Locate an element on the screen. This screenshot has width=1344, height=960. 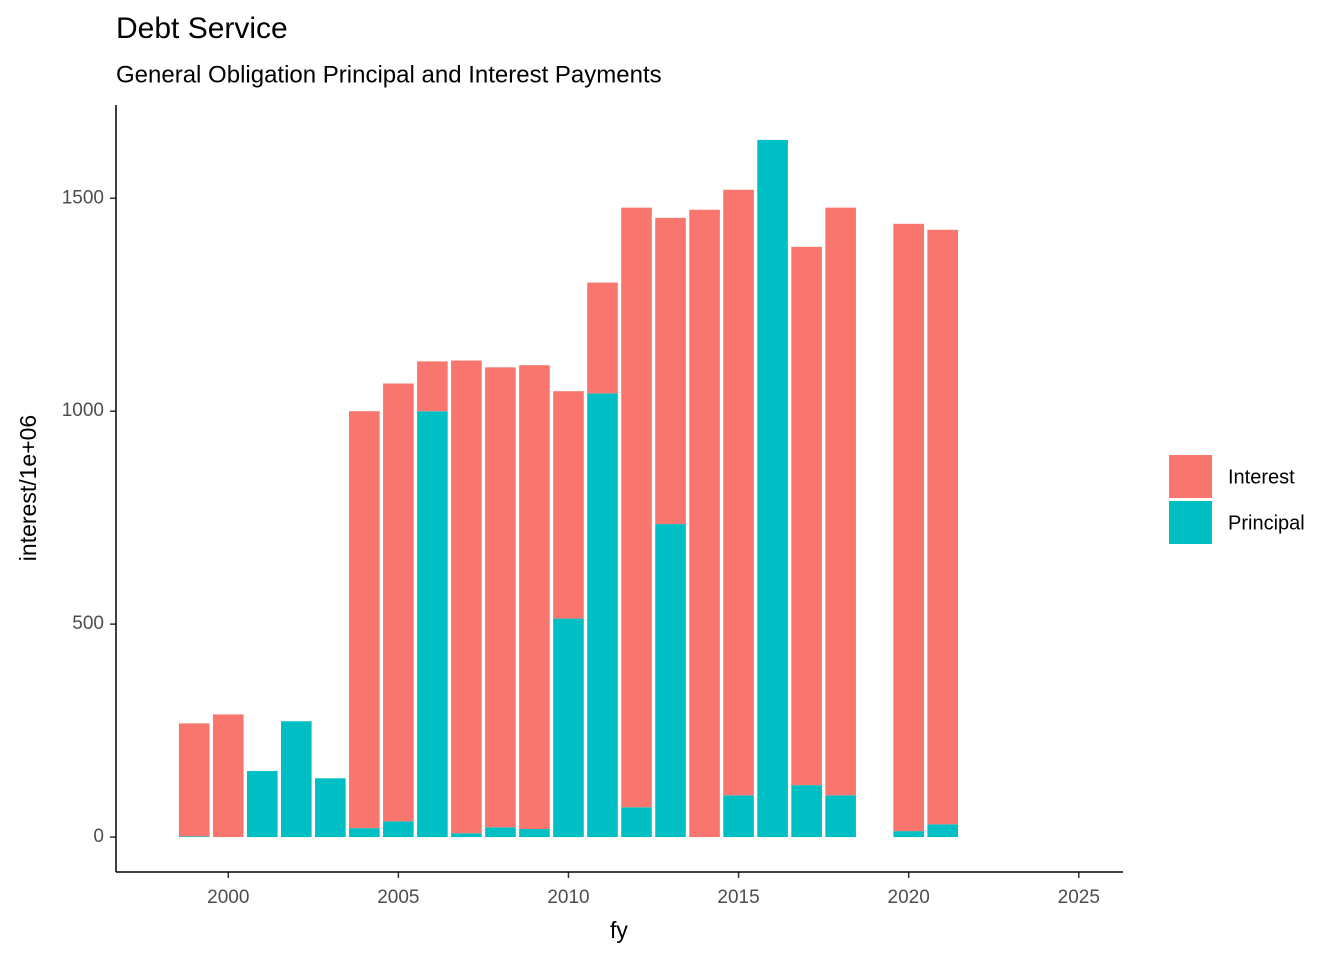
x-tick-label: 2000 is located at coordinates (228, 897).